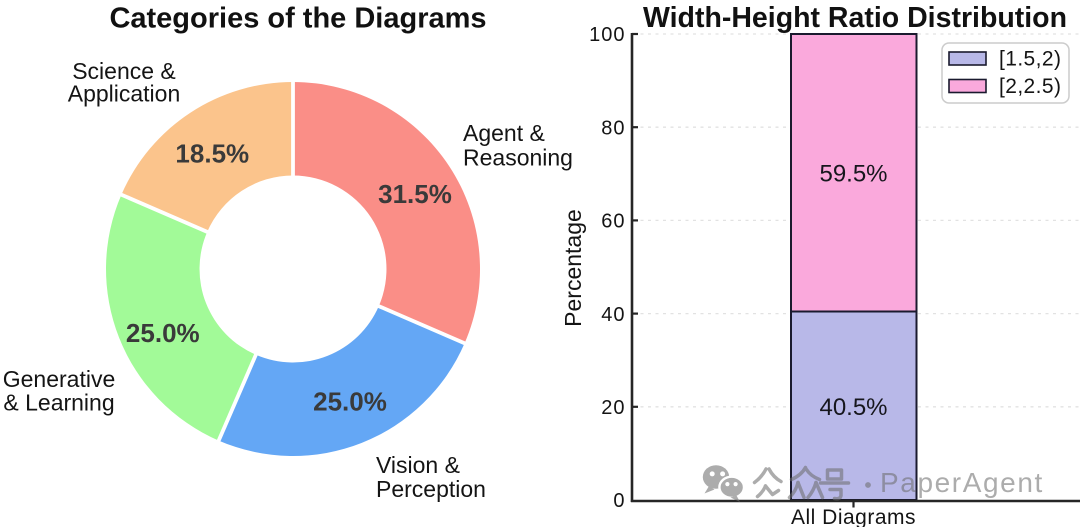 The height and width of the screenshot is (527, 1080). I want to click on svg-text: All Diagrams, so click(853, 516).